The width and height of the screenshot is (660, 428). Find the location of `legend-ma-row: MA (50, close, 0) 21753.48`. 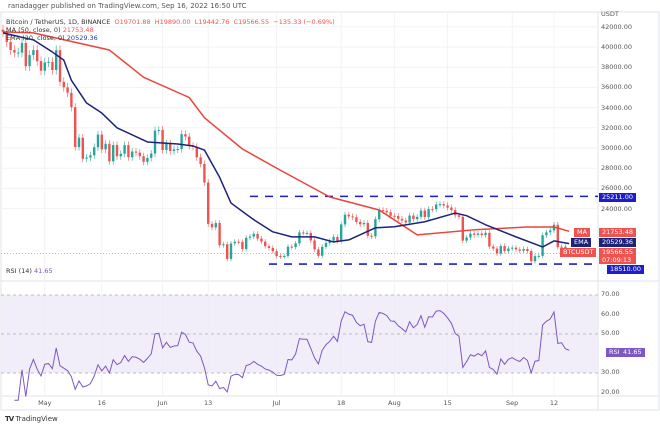

legend-ma-row: MA (50, close, 0) 21753.48 is located at coordinates (50, 30).